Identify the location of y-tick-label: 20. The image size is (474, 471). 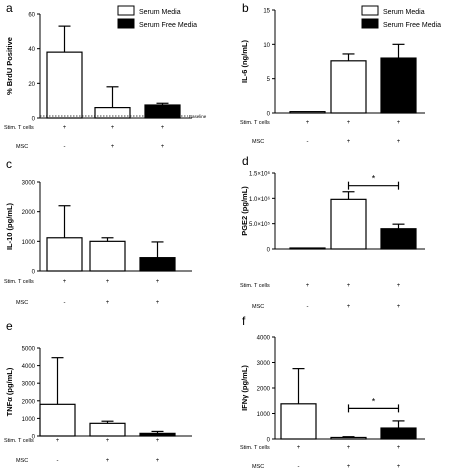
(31, 85).